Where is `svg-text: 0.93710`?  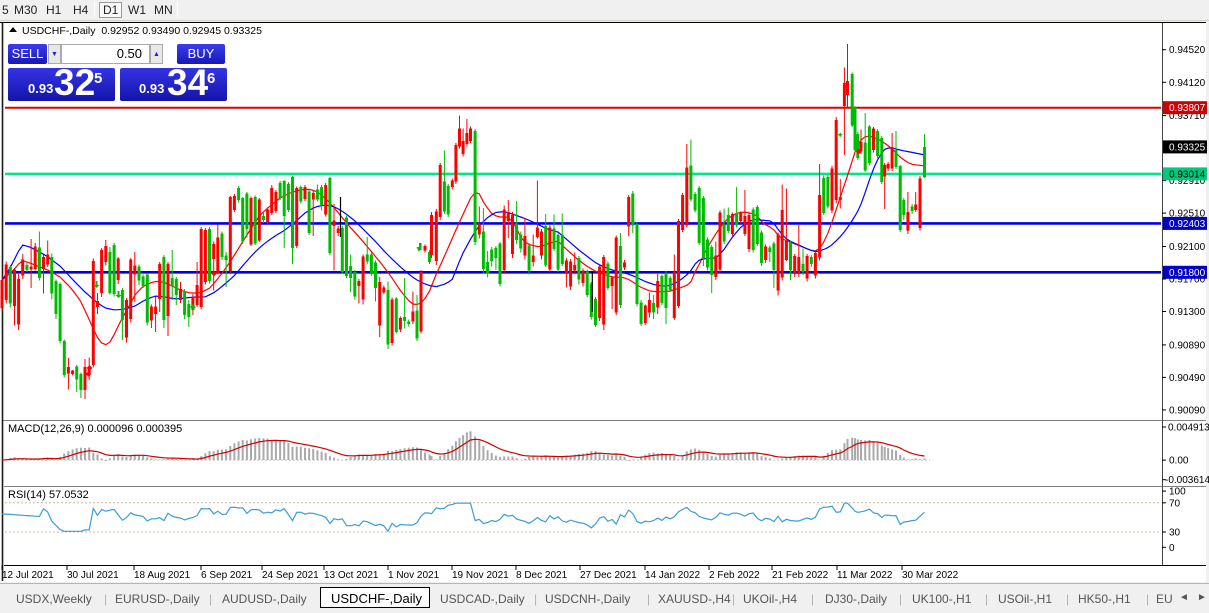
svg-text: 0.93710 is located at coordinates (1187, 116).